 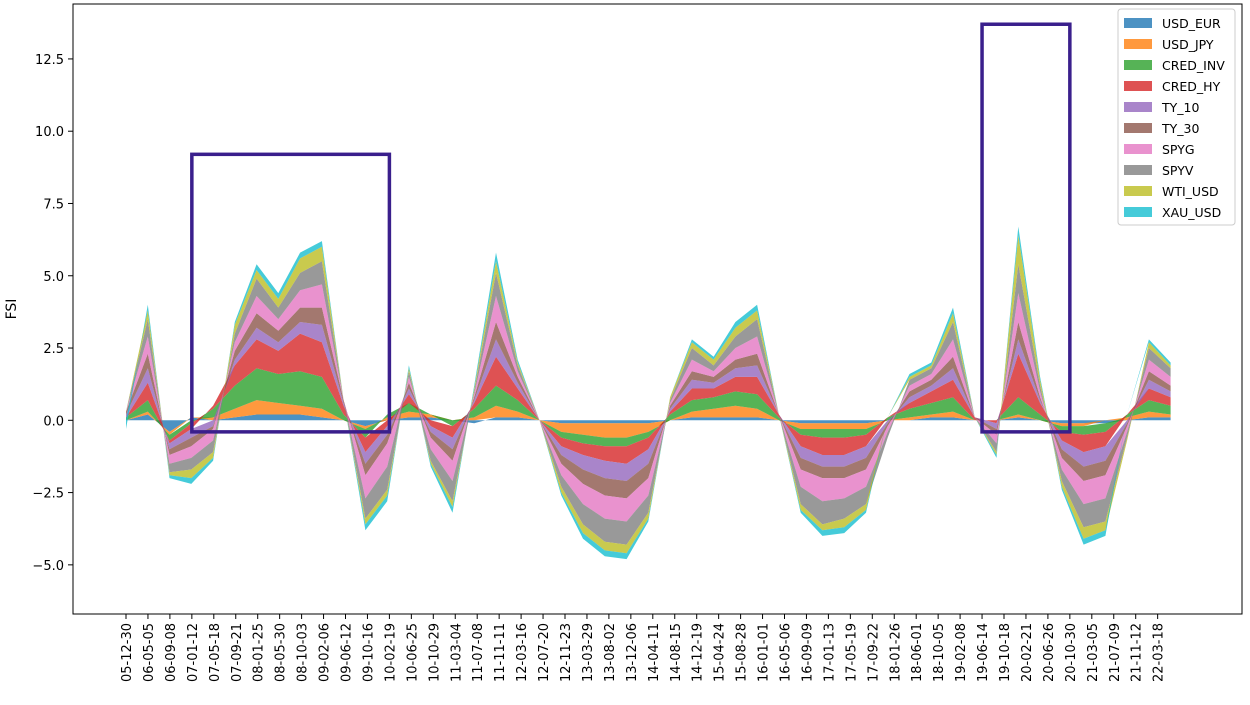 What do you see at coordinates (52, 313) in the screenshot?
I see `y-axis: −5.0 −2.5 0.0 2.5 5.0 7.5 10.0 12.5` at bounding box center [52, 313].